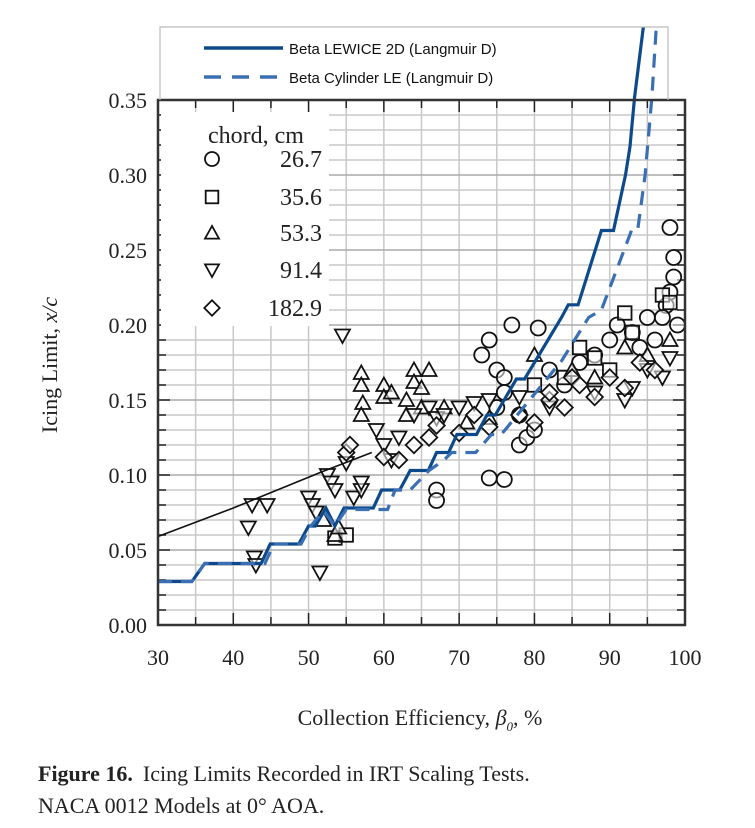 This screenshot has height=828, width=755. I want to click on x-axis-label: Collection Efficiency, β0, %, so click(420, 719).